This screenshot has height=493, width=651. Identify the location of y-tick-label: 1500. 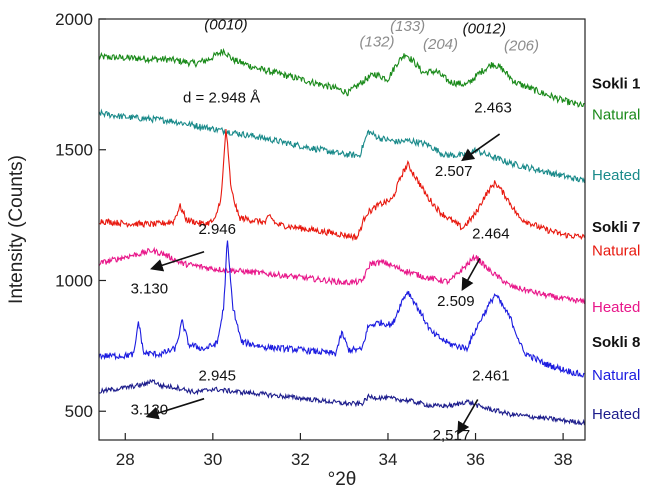
(74, 150).